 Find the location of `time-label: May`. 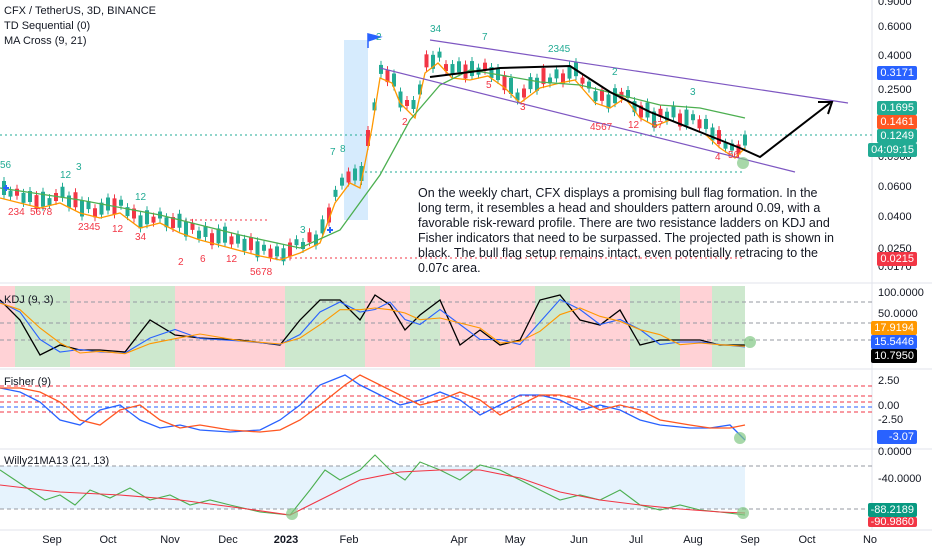

time-label: May is located at coordinates (515, 540).